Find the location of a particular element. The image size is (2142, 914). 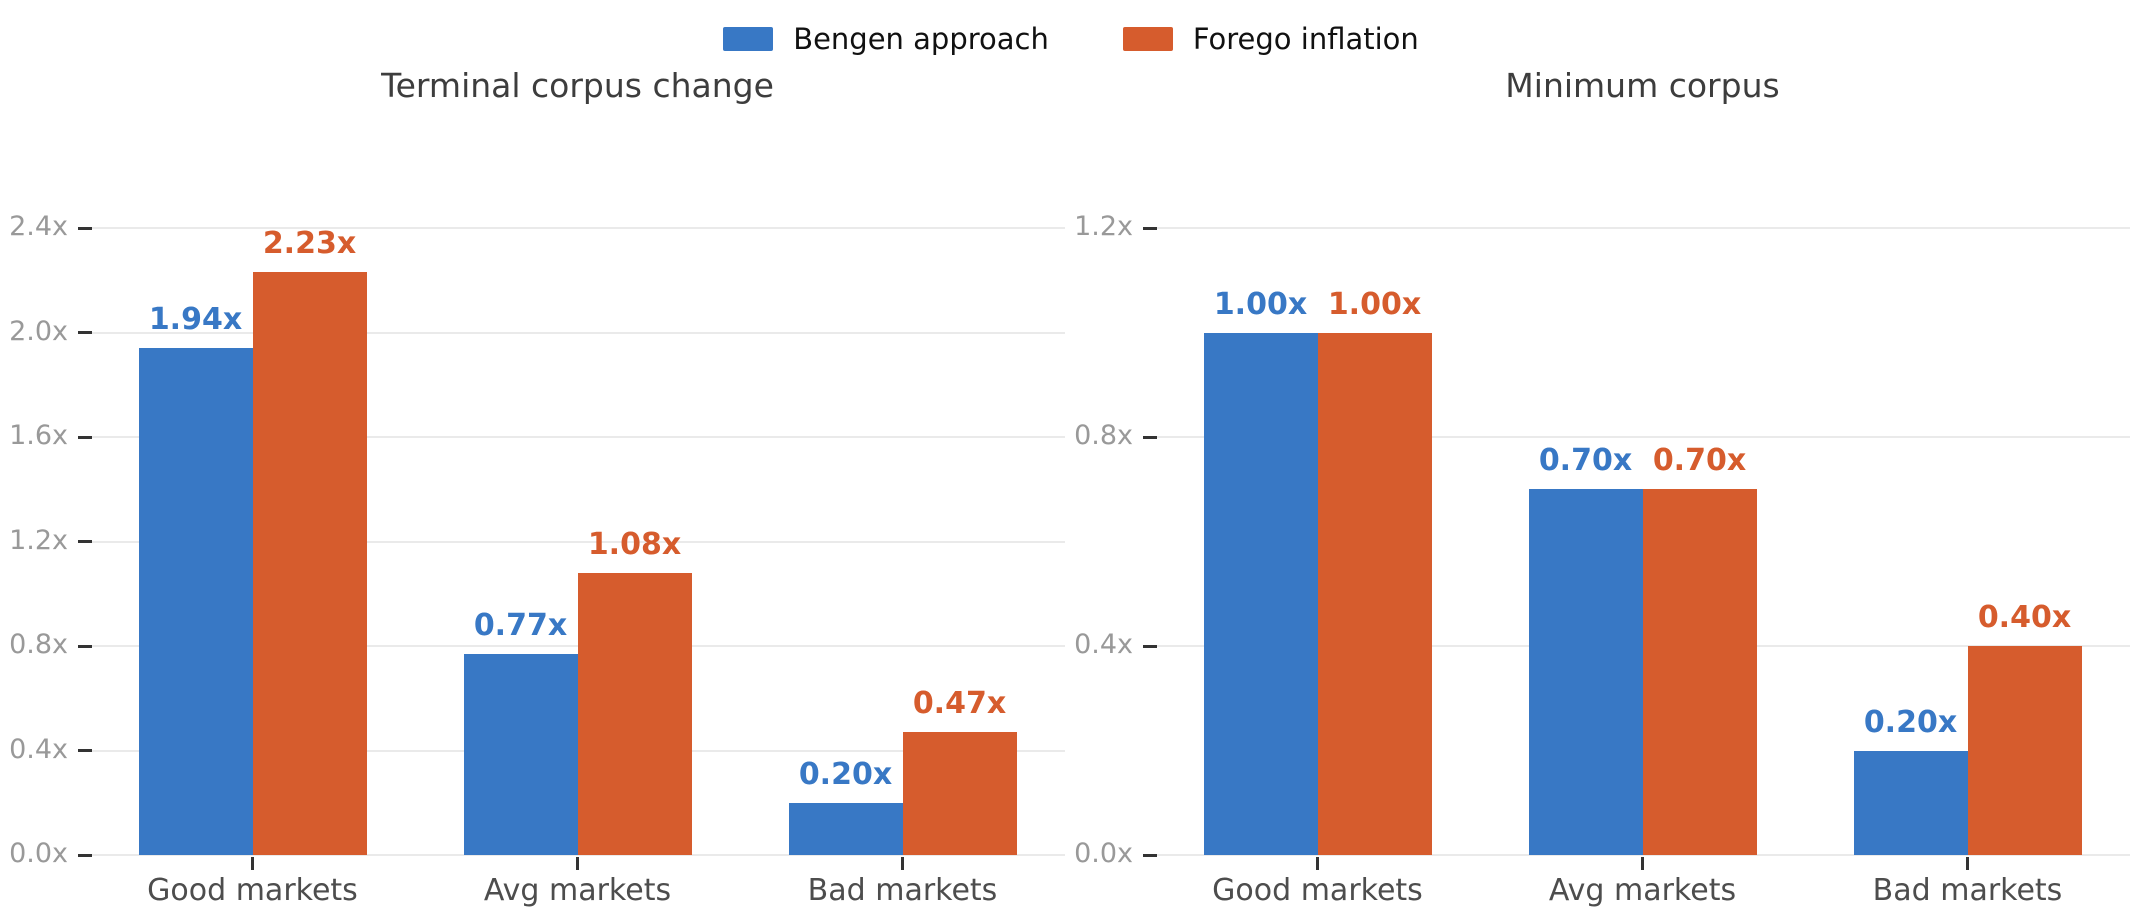

value-label: 0.40x is located at coordinates (2024, 617).